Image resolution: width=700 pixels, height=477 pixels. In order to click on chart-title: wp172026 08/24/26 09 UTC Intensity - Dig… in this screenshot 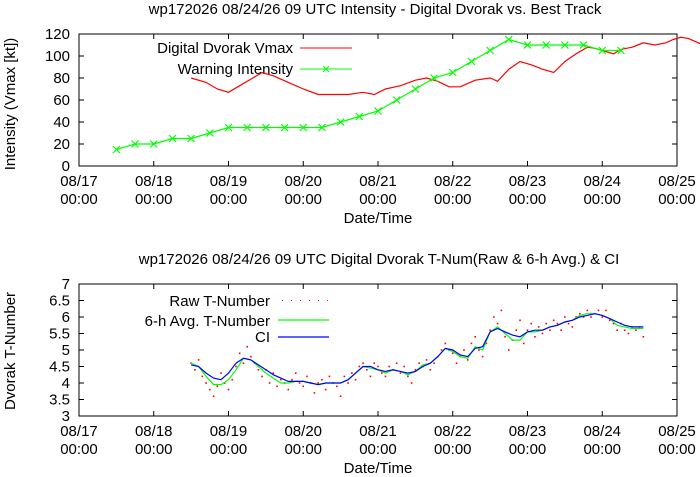, I will do `click(375, 9)`.